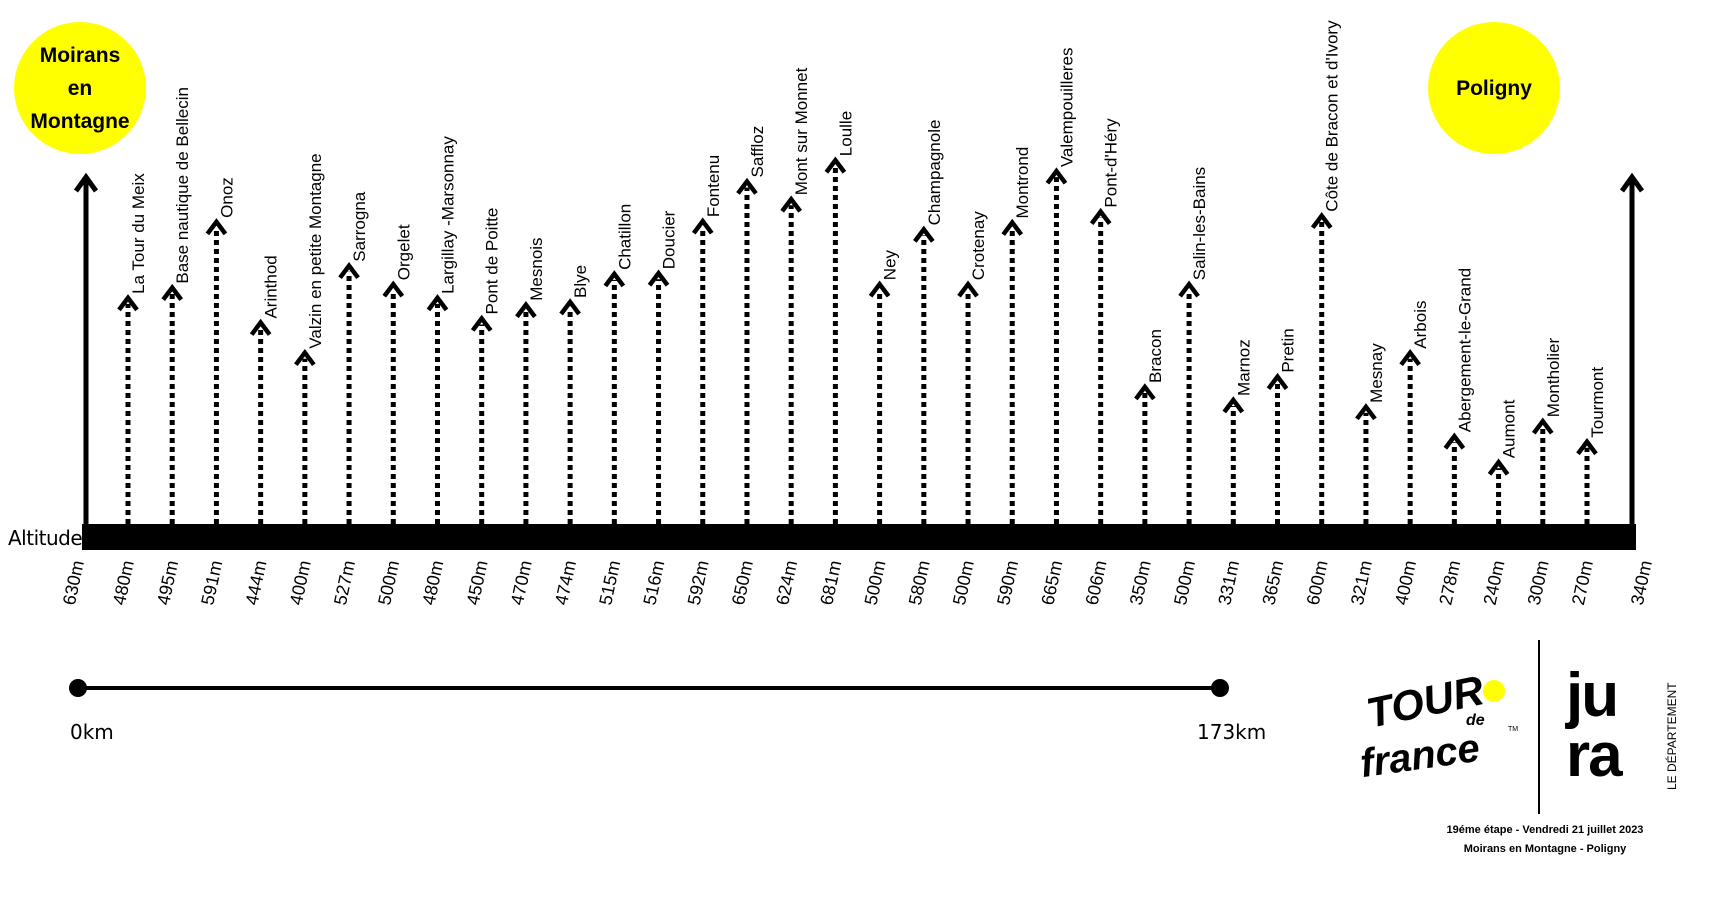 This screenshot has width=1709, height=899. I want to click on waypoint-7-name: Largillay -Marsonnay, so click(447, 215).